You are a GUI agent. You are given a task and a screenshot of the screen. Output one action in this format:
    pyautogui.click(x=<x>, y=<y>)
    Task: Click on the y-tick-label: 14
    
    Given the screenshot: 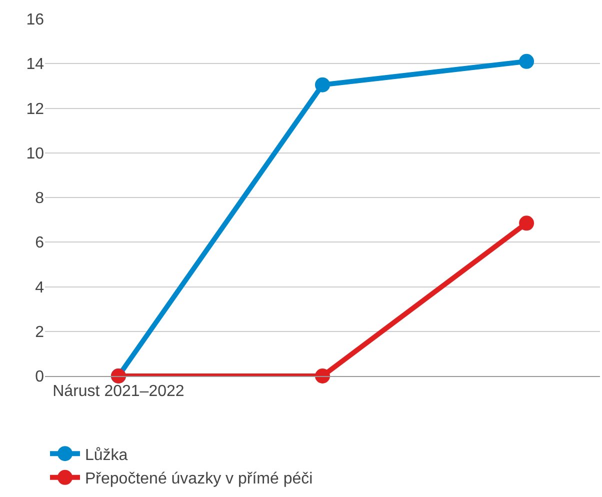 What is the action you would take?
    pyautogui.click(x=35, y=65)
    